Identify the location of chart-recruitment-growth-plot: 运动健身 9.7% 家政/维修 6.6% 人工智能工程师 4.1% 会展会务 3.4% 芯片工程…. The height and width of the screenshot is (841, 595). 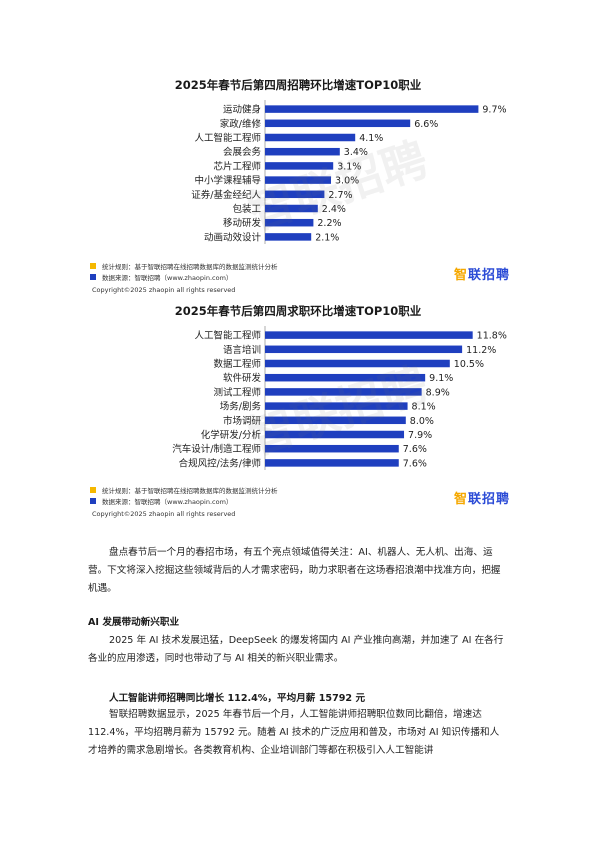
(349, 172).